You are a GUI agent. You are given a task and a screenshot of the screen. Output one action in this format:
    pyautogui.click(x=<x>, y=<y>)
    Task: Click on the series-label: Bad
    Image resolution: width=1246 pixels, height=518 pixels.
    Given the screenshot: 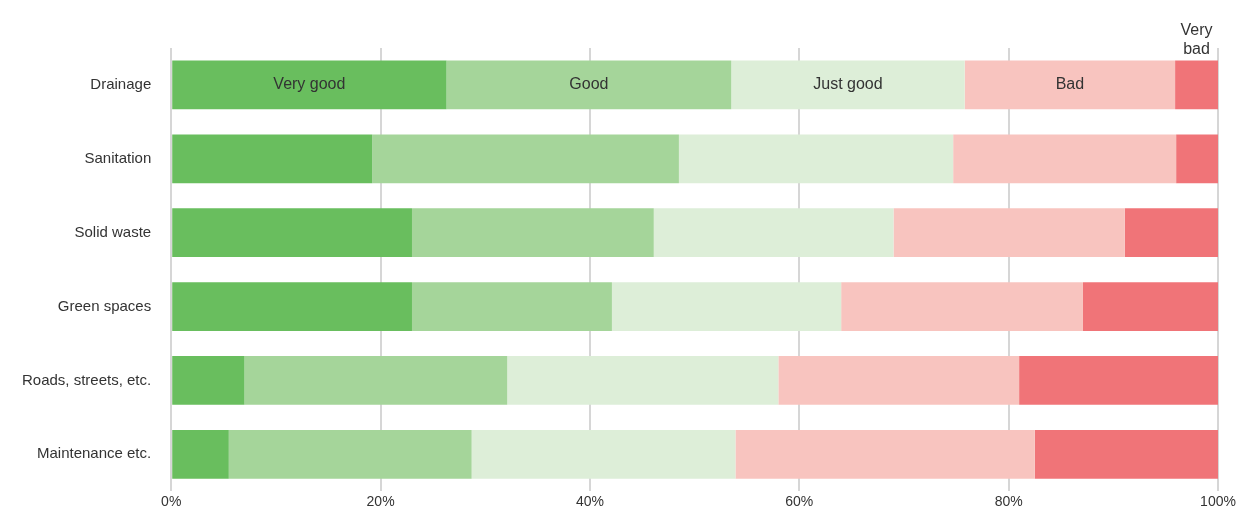 What is the action you would take?
    pyautogui.click(x=1070, y=84)
    